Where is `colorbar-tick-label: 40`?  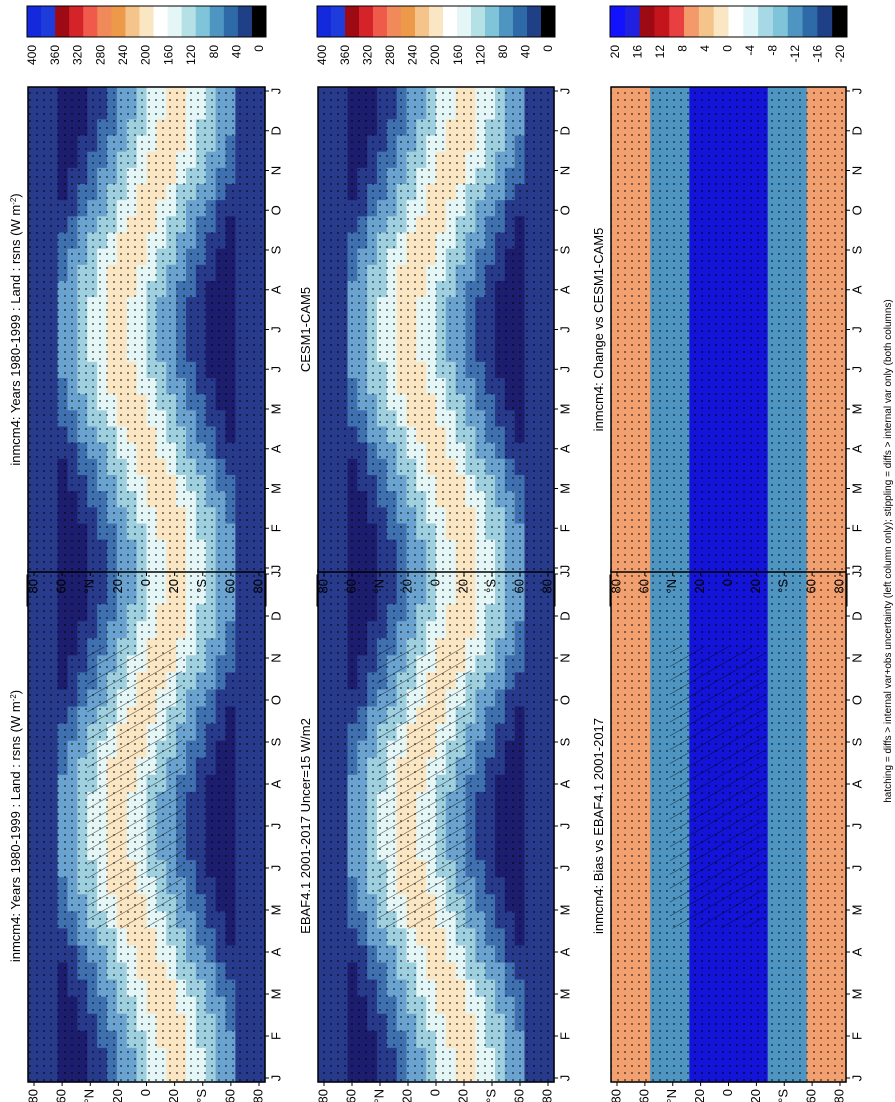
colorbar-tick-label: 40 is located at coordinates (526, 52).